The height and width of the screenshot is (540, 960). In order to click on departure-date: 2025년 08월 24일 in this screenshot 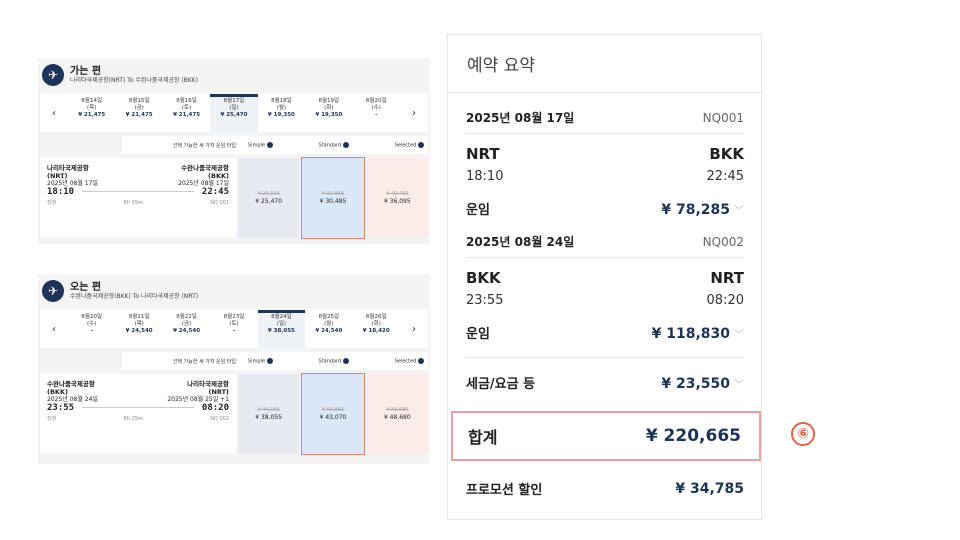, I will do `click(72, 399)`.